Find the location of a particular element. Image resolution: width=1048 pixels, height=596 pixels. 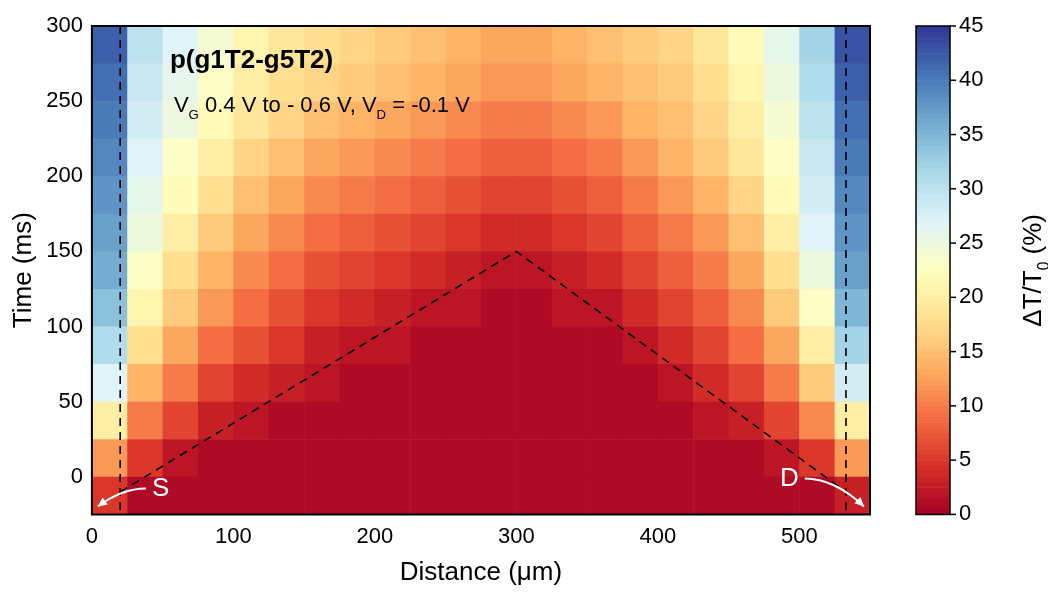

y-tick-label: 200 is located at coordinates (64, 175).